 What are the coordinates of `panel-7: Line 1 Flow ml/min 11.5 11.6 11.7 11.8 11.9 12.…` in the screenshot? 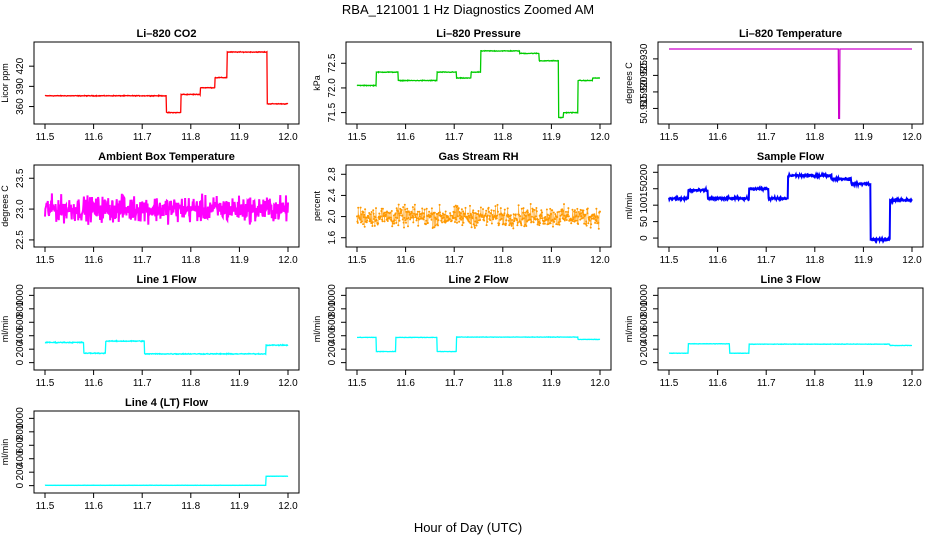 It's located at (150, 331).